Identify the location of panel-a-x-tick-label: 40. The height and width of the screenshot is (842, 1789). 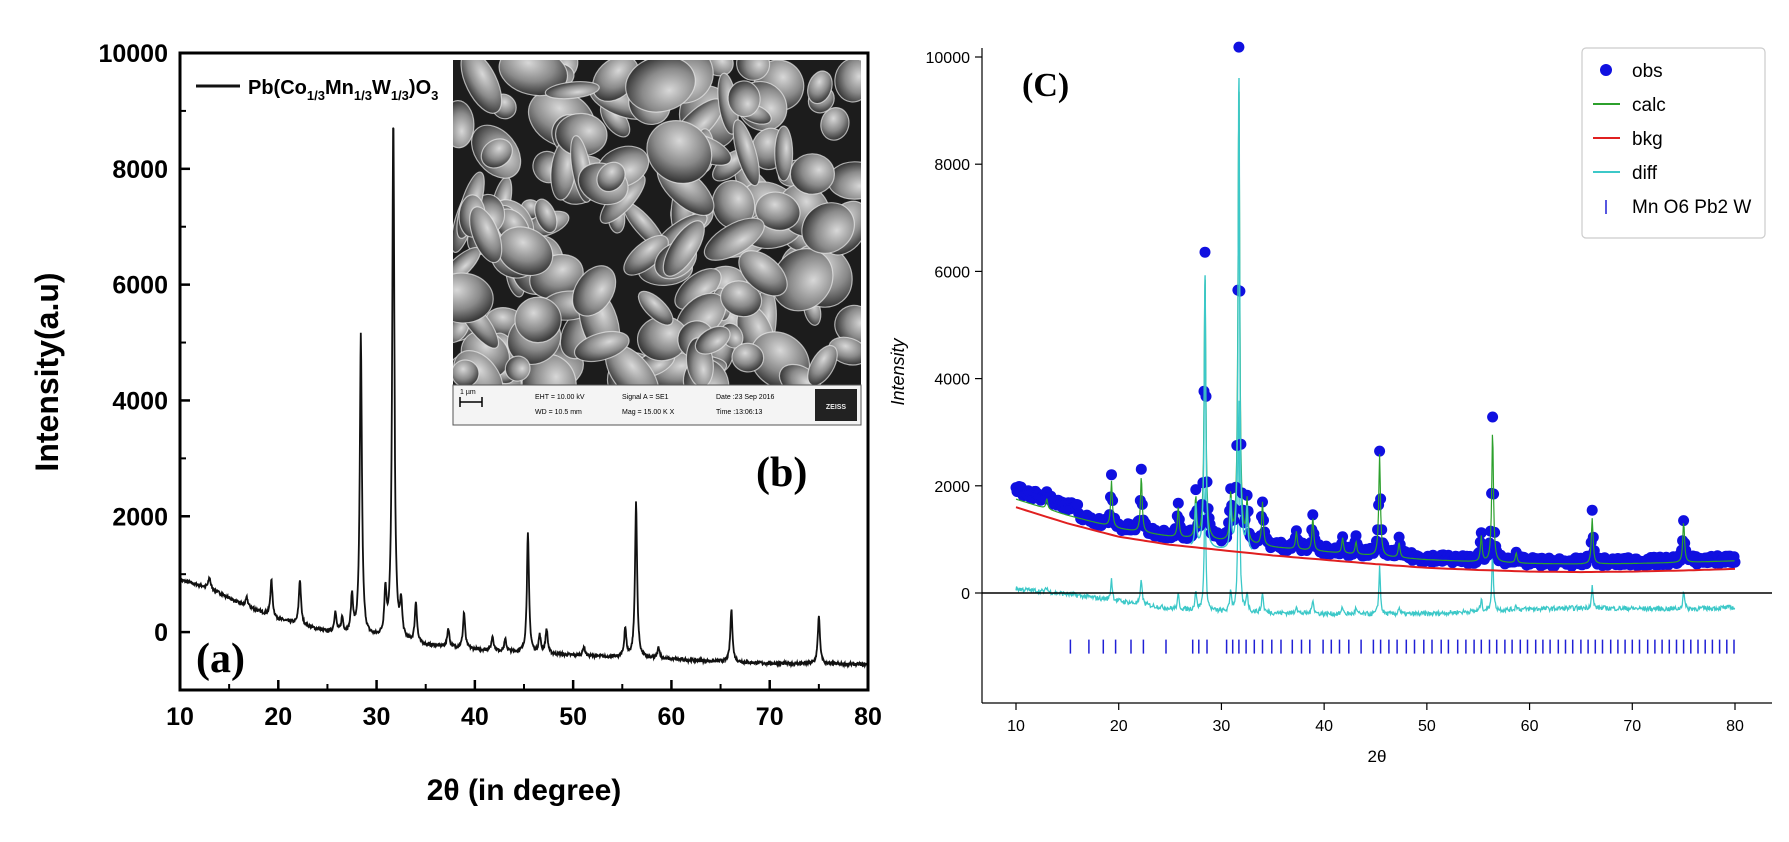
(475, 717).